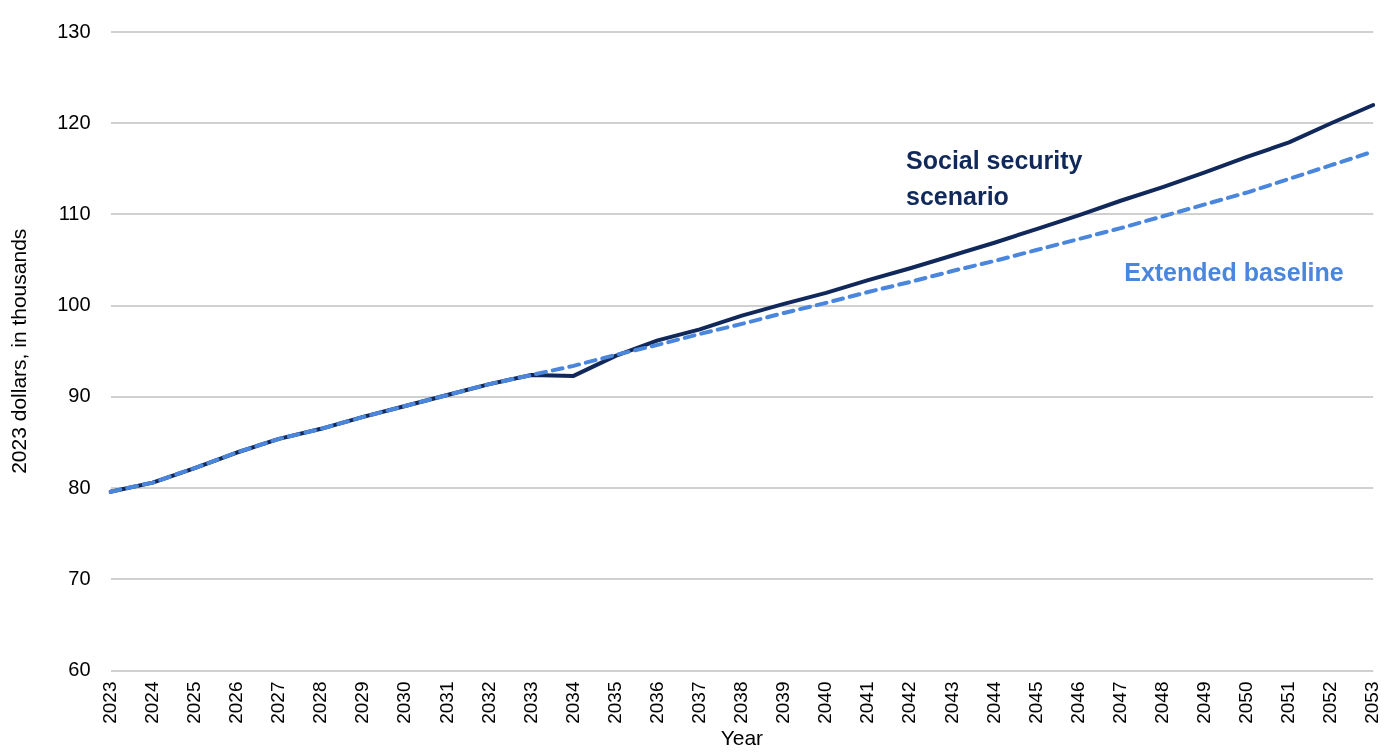 The width and height of the screenshot is (1399, 752). Describe the element at coordinates (1161, 702) in the screenshot. I see `x-tick-label: 2048` at that location.